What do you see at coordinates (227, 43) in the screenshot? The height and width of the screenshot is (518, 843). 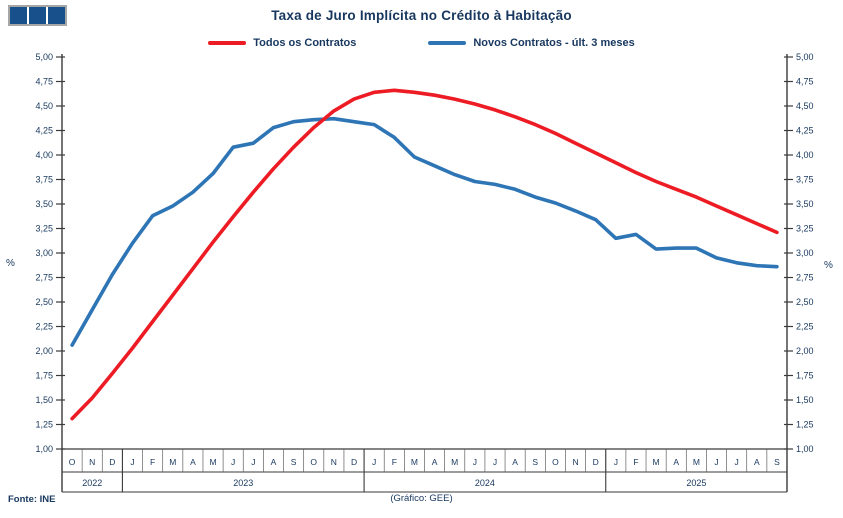 I see `legend-line-red` at bounding box center [227, 43].